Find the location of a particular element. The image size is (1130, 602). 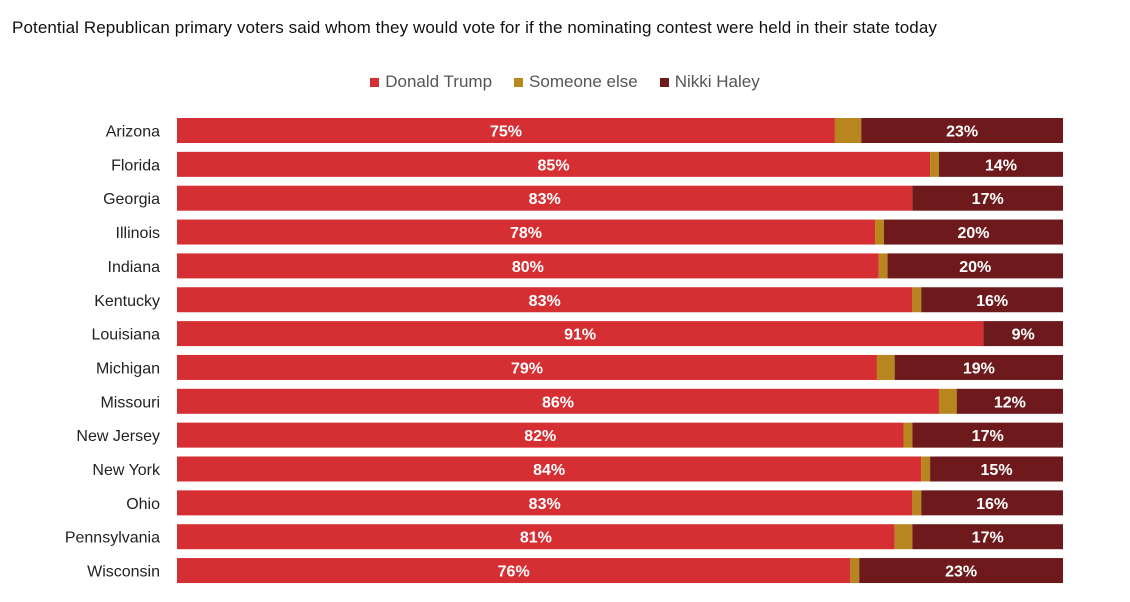

data-label: 14% is located at coordinates (1001, 165).